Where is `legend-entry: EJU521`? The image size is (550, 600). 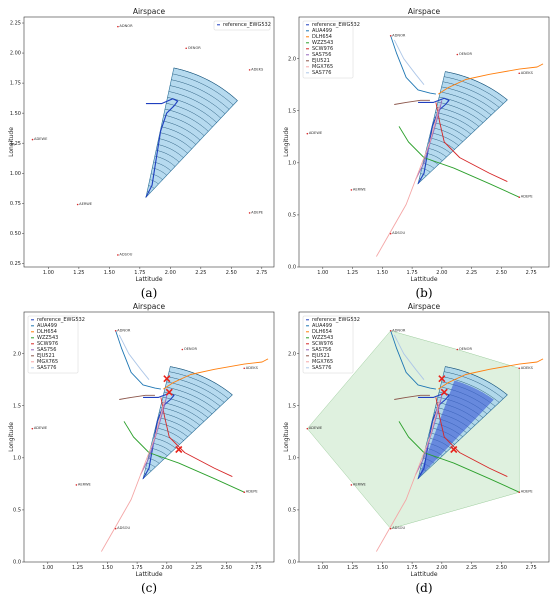
legend-entry: EJU521 is located at coordinates (321, 356).